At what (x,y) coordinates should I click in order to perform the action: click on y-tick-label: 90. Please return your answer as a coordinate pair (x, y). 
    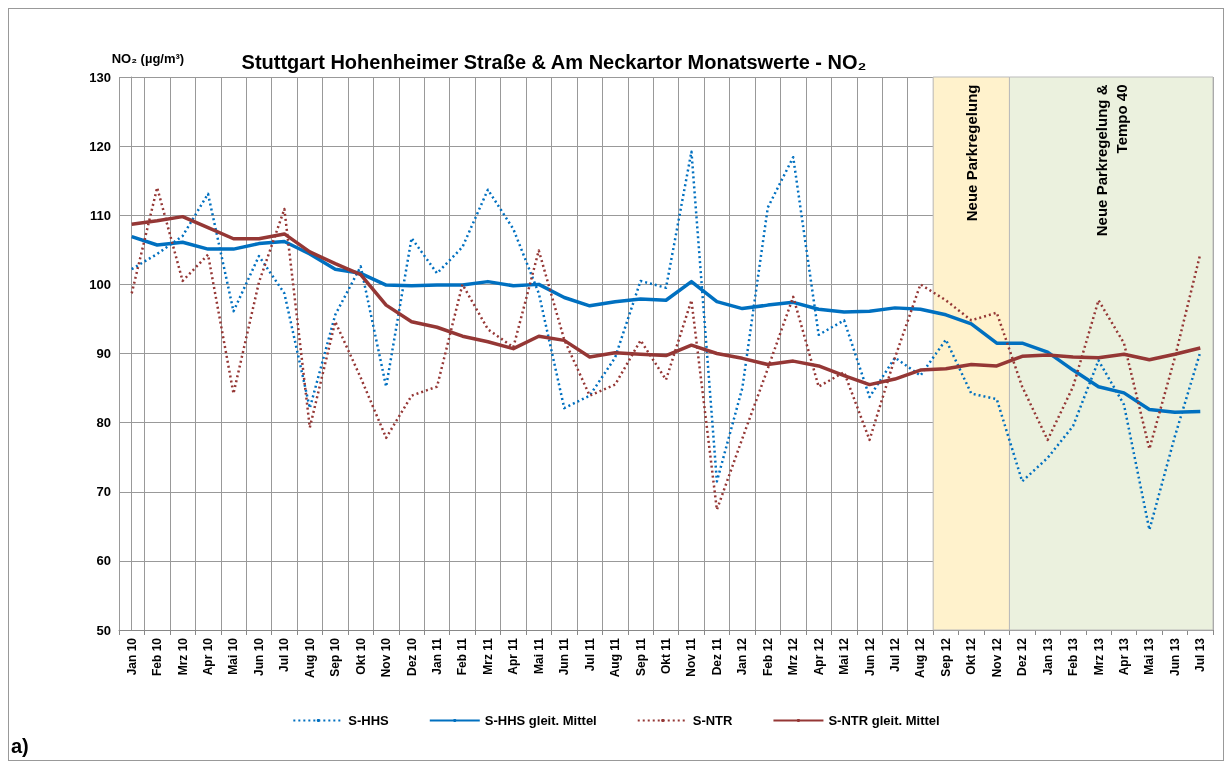
    Looking at the image, I should click on (103, 353).